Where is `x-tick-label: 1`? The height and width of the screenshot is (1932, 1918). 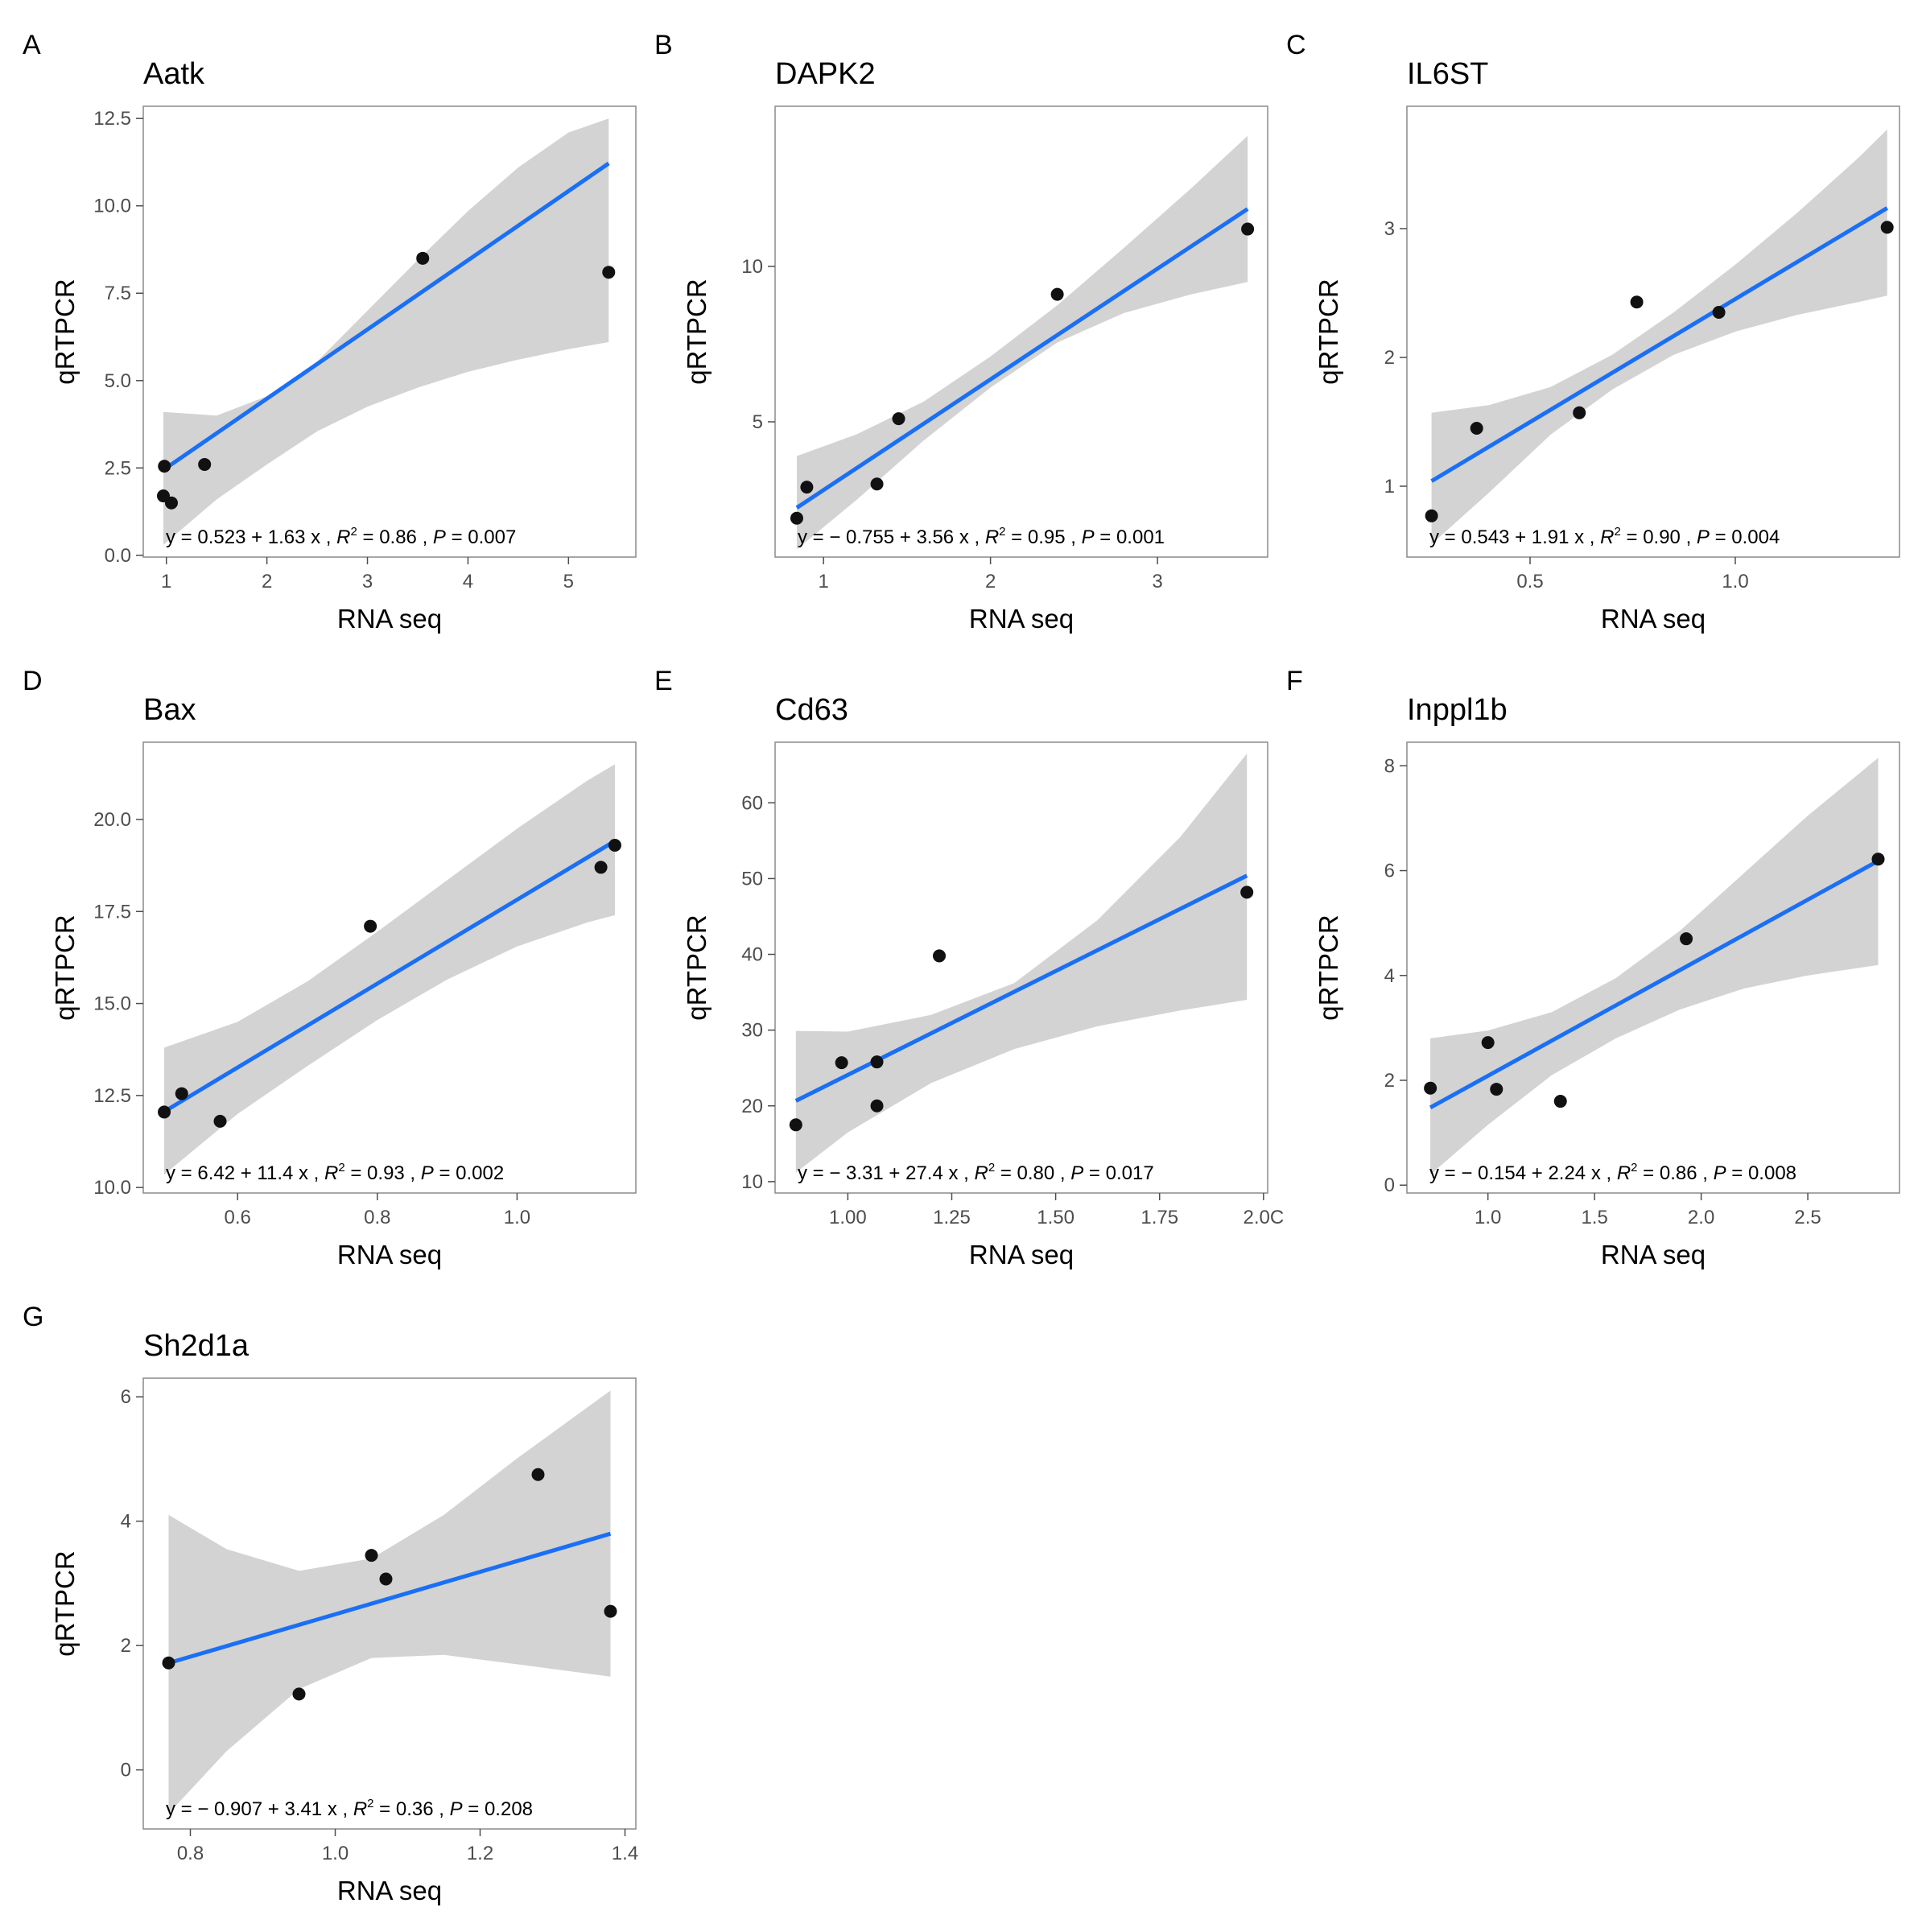
x-tick-label: 1 is located at coordinates (166, 581).